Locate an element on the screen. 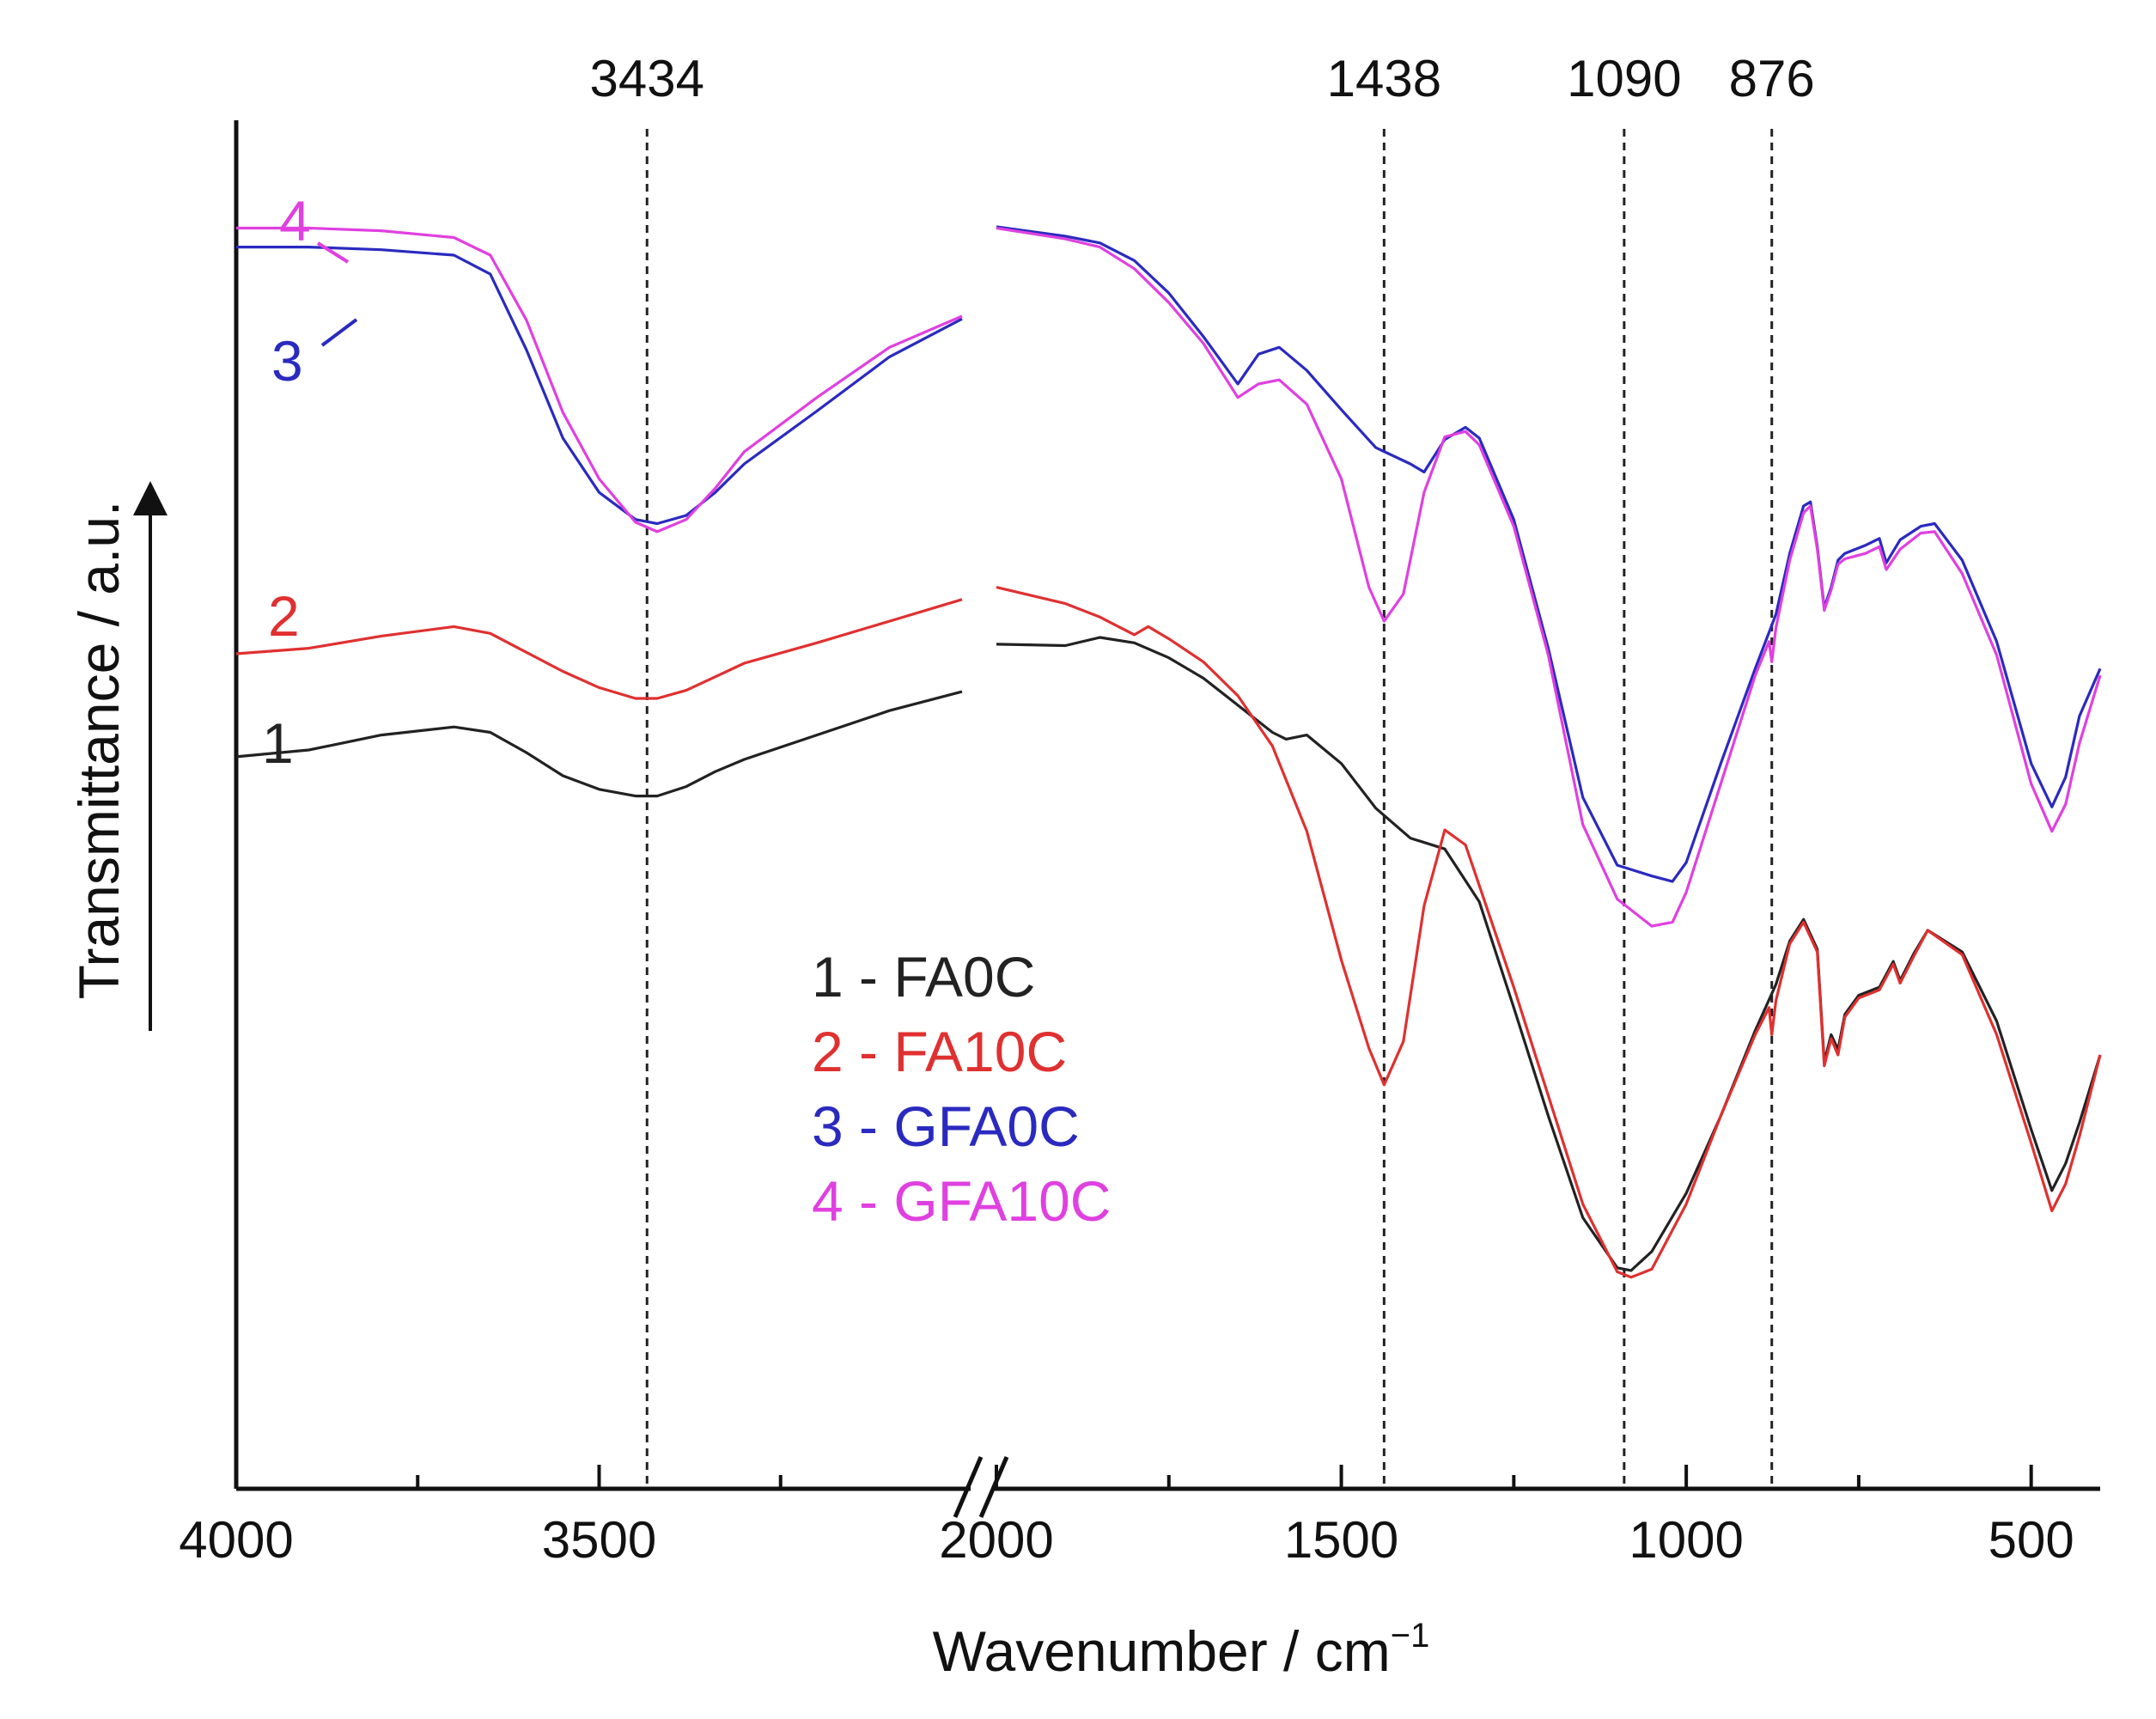 The width and height of the screenshot is (2156, 1719). tag-series-2: 2 is located at coordinates (284, 616).